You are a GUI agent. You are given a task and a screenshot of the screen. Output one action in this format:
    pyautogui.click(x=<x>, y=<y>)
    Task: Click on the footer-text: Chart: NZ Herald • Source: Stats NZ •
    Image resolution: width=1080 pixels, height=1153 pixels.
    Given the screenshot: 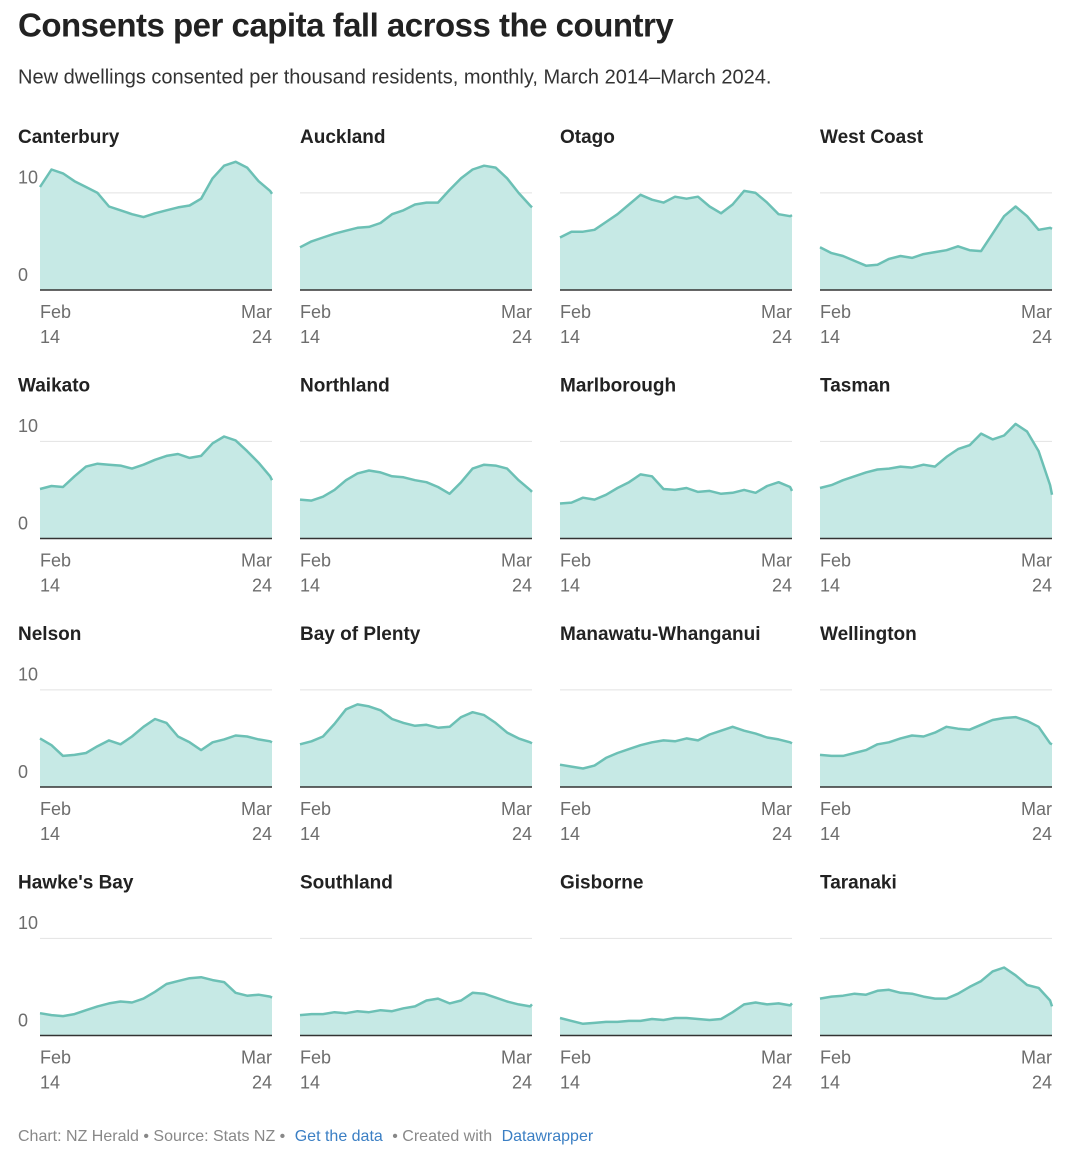 What is the action you would take?
    pyautogui.click(x=151, y=1136)
    